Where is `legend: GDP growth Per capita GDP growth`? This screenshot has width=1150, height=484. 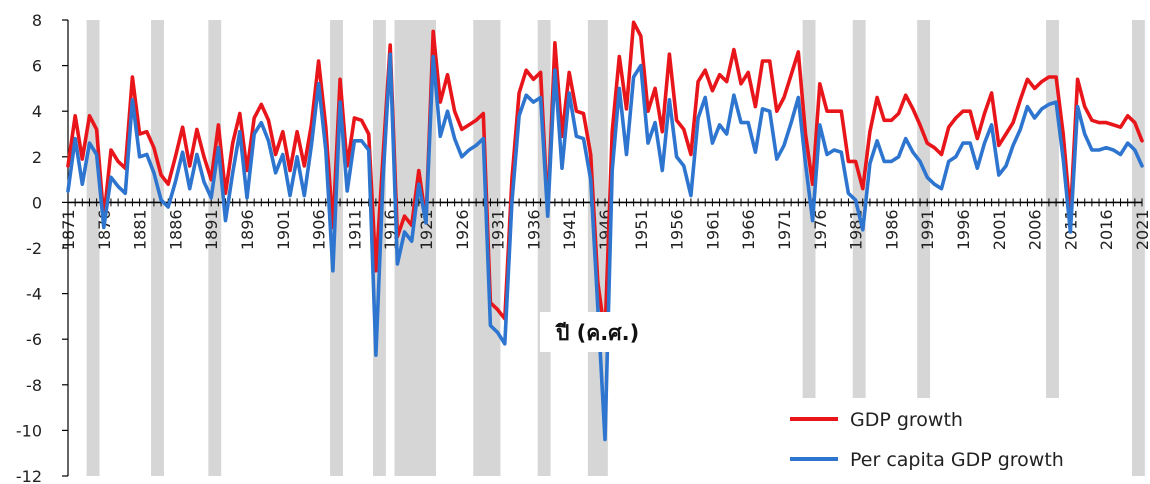
legend: GDP growth Per capita GDP growth is located at coordinates (942, 438).